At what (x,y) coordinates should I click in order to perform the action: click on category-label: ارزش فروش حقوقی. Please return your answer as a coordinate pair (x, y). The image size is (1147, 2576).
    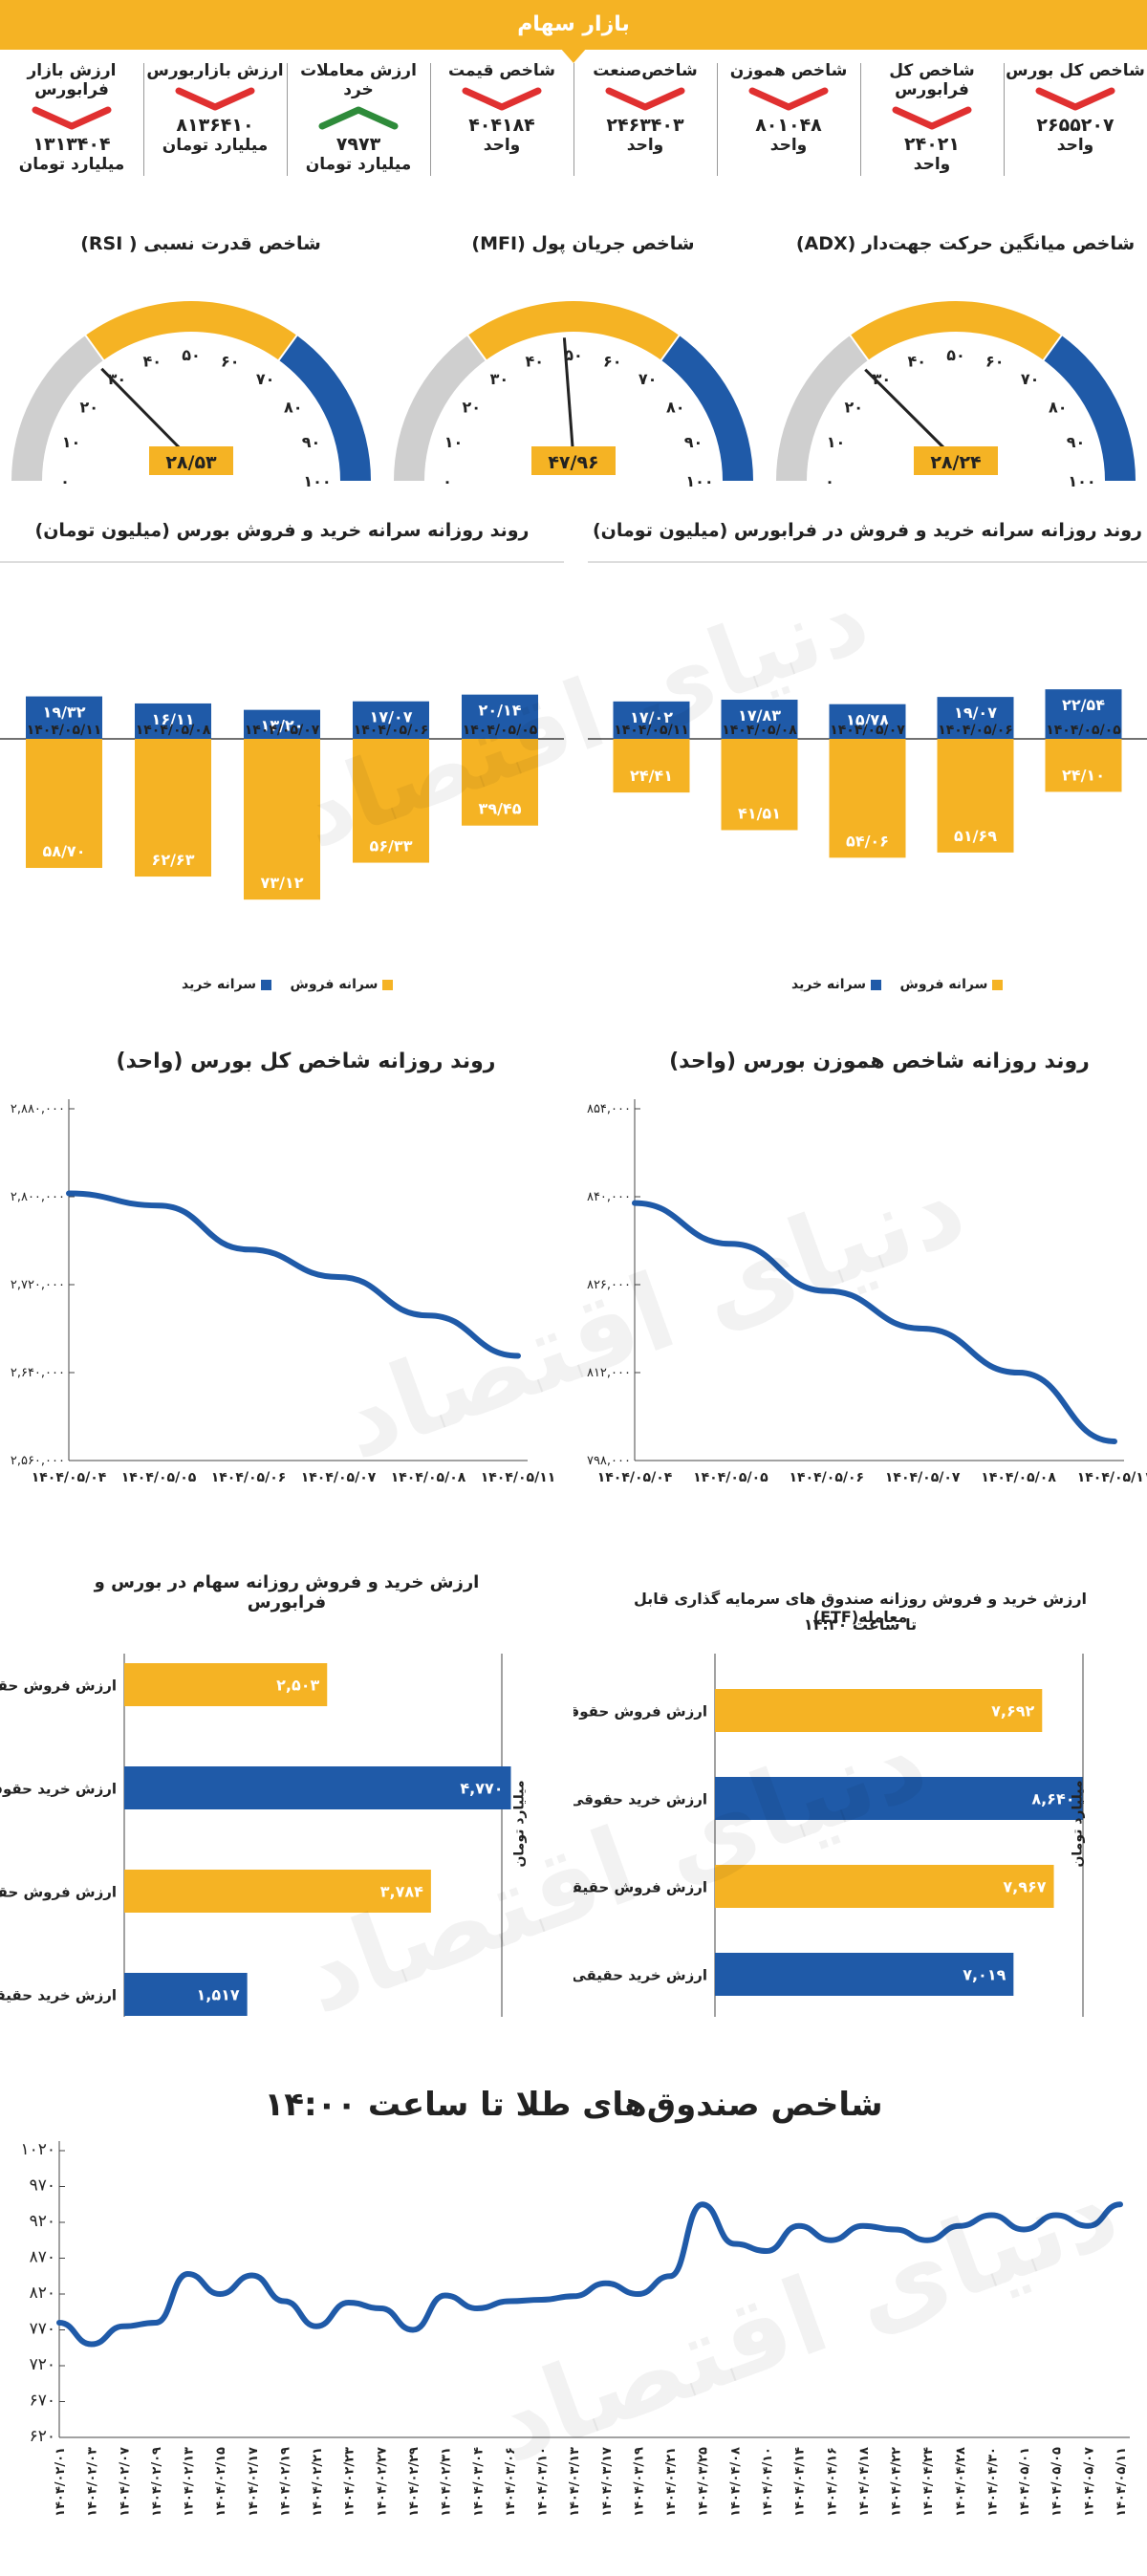
    Looking at the image, I should click on (640, 1712).